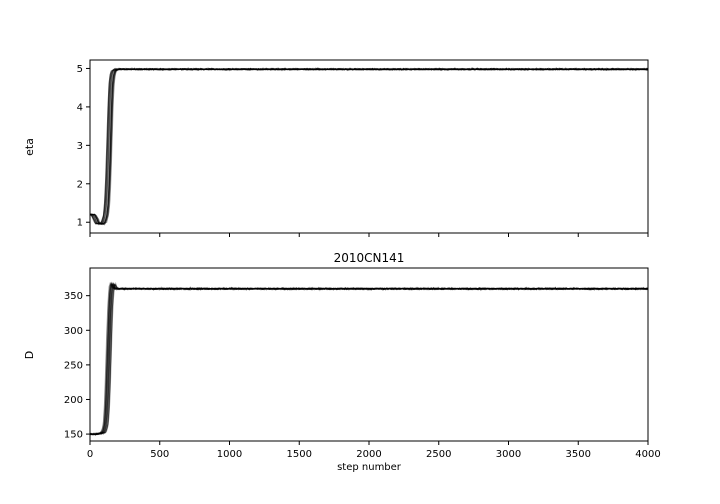  I want to click on x-tick-label: 1500, so click(299, 454).